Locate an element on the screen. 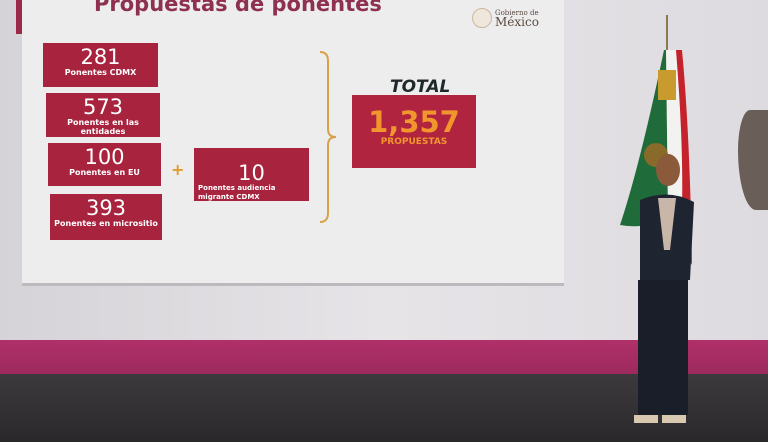 Image resolution: width=768 pixels, height=442 pixels. slide-title: Propuestas de ponentes is located at coordinates (238, 8).